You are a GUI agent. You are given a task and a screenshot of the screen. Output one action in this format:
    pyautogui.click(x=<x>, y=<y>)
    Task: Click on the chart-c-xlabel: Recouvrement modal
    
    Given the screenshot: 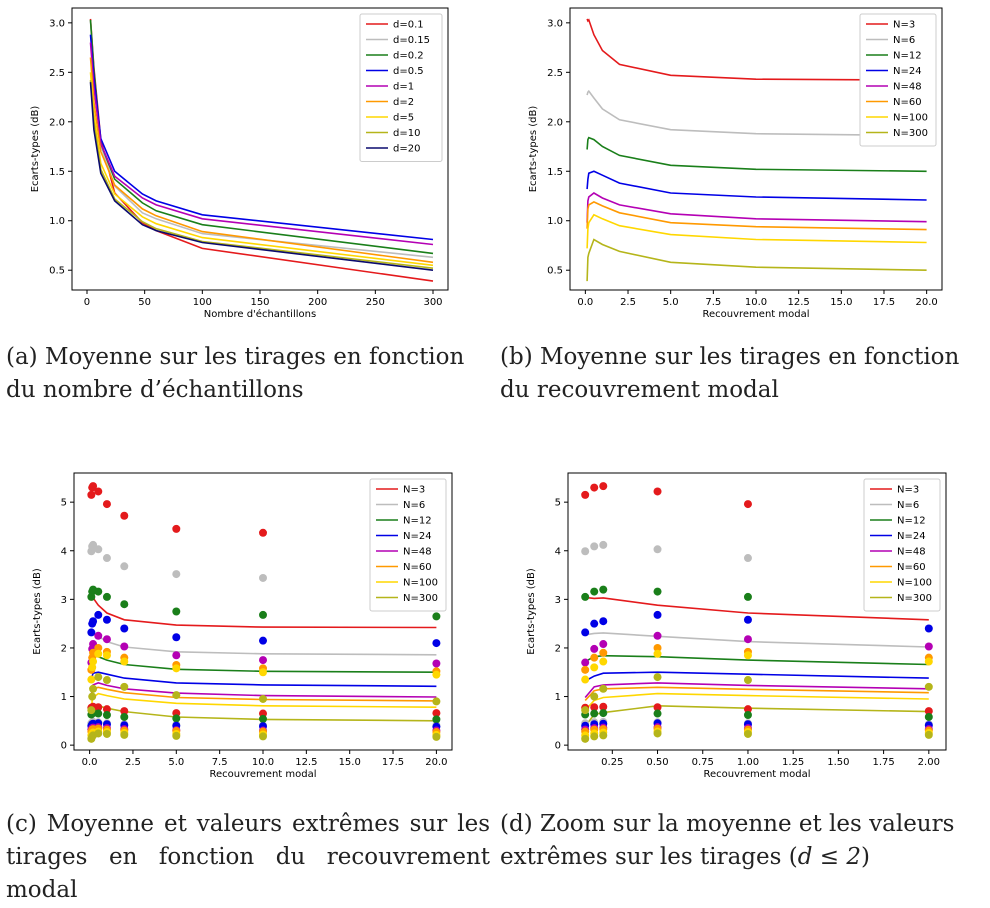 What is the action you would take?
    pyautogui.click(x=262, y=774)
    